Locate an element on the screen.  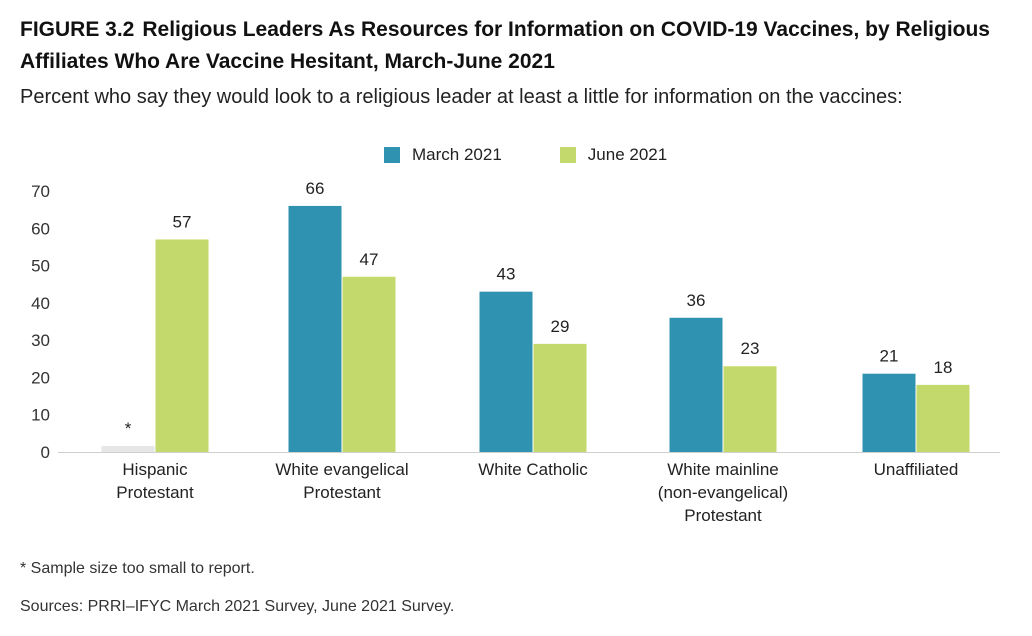
legend-label-june: June 2021 is located at coordinates (627, 154).